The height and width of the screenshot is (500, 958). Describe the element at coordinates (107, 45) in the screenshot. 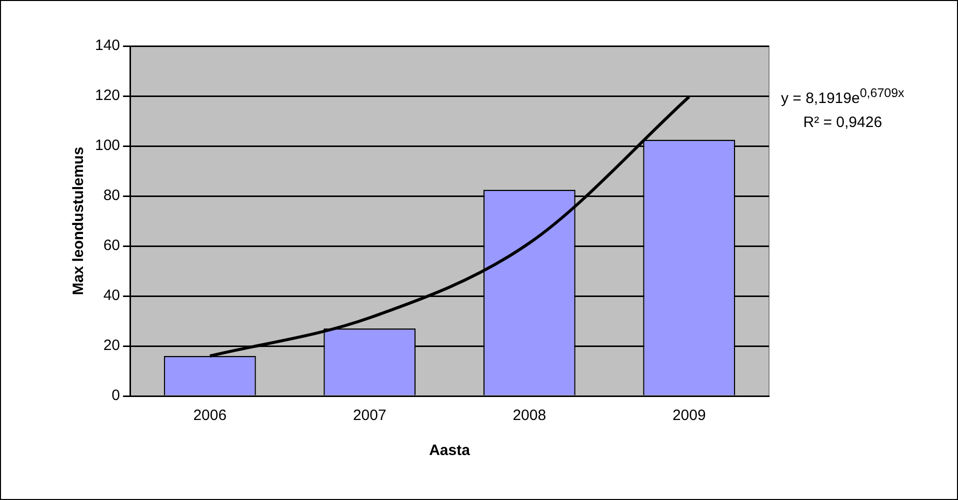

I see `y-tick-label: 140` at that location.